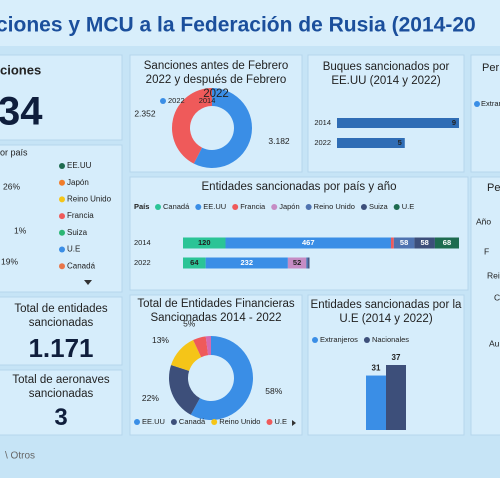  Describe the element at coordinates (379, 206) in the screenshot. I see `legend-label: Suiza` at that location.